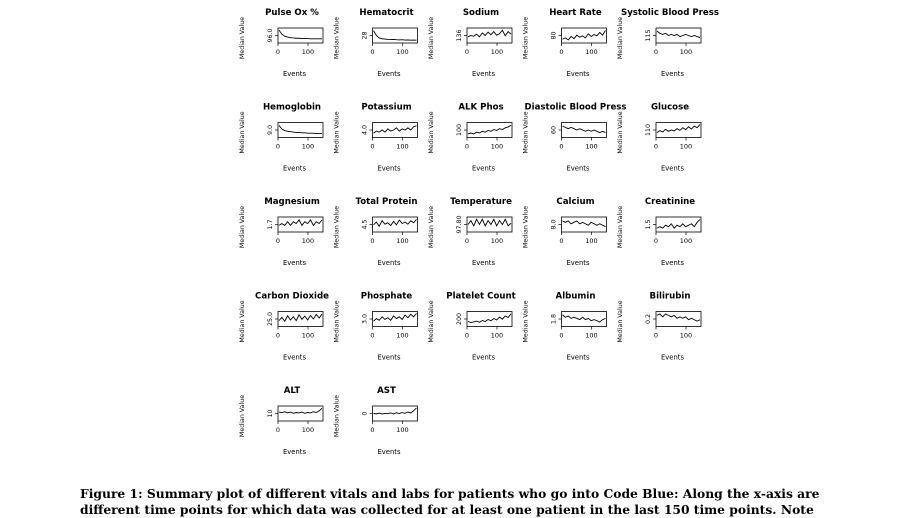 The image size is (924, 518). I want to click on chart-title: Pulse Ox %, so click(292, 13).